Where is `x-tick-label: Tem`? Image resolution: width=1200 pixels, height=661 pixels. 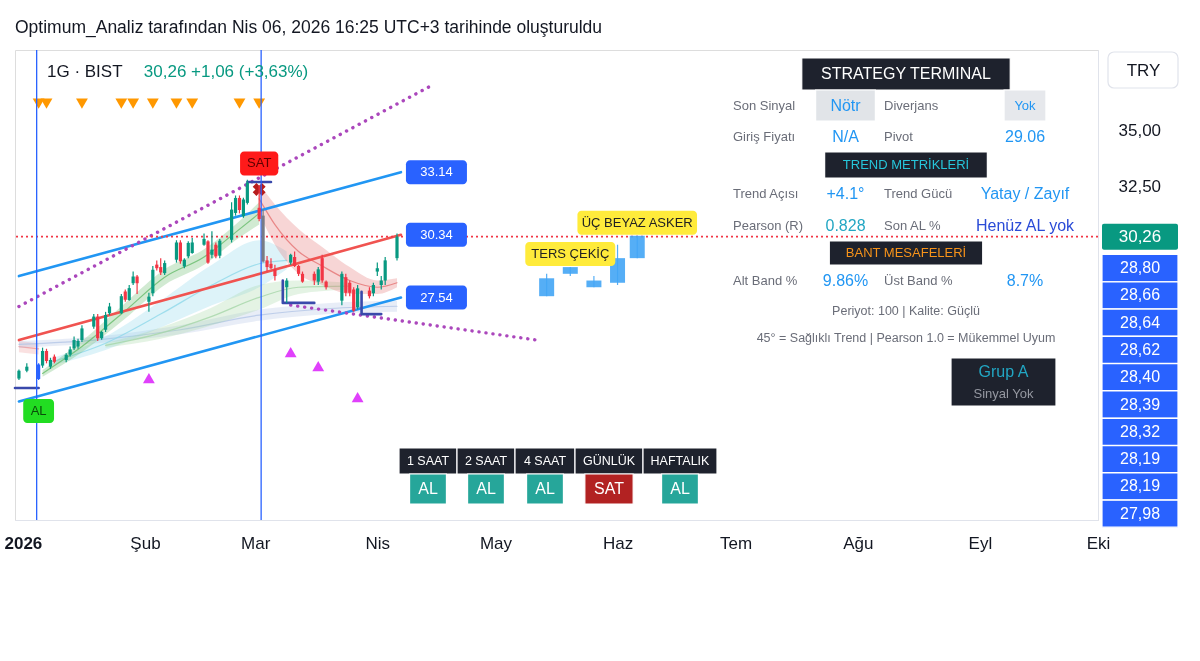
x-tick-label: Tem is located at coordinates (736, 543).